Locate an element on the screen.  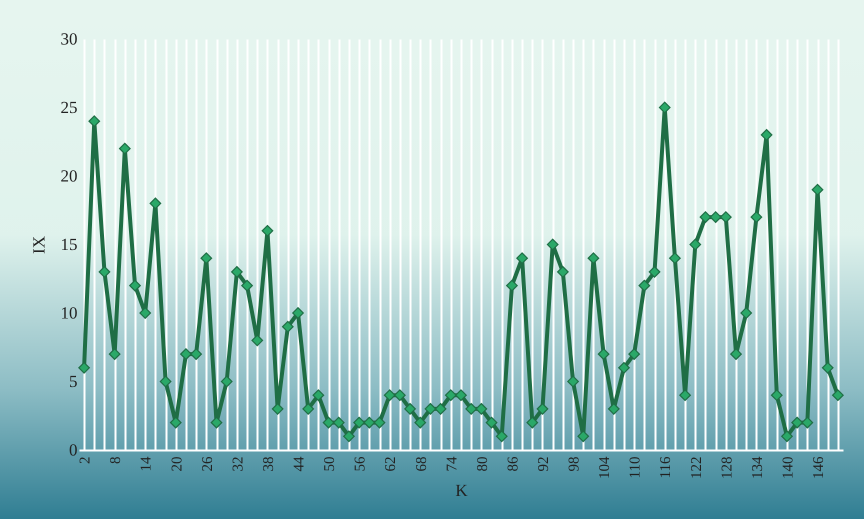
x-tick-label: 32 is located at coordinates (238, 464).